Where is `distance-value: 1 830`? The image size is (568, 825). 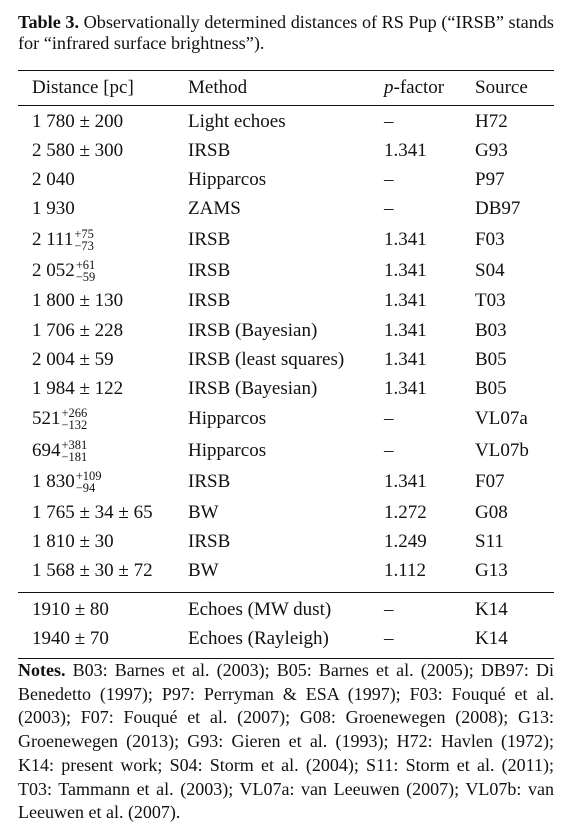
distance-value: 1 830 is located at coordinates (53, 482).